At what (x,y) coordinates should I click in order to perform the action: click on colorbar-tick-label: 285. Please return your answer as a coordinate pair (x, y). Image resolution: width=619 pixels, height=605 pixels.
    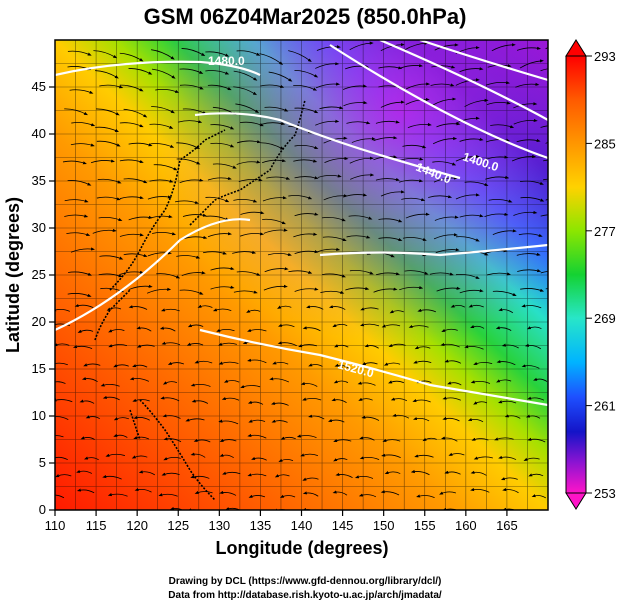
    Looking at the image, I should click on (605, 143).